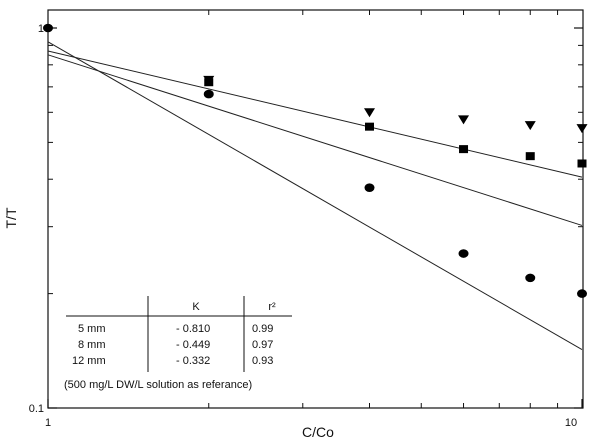 The height and width of the screenshot is (443, 591). I want to click on y-tick-label: 0.1, so click(36, 409).